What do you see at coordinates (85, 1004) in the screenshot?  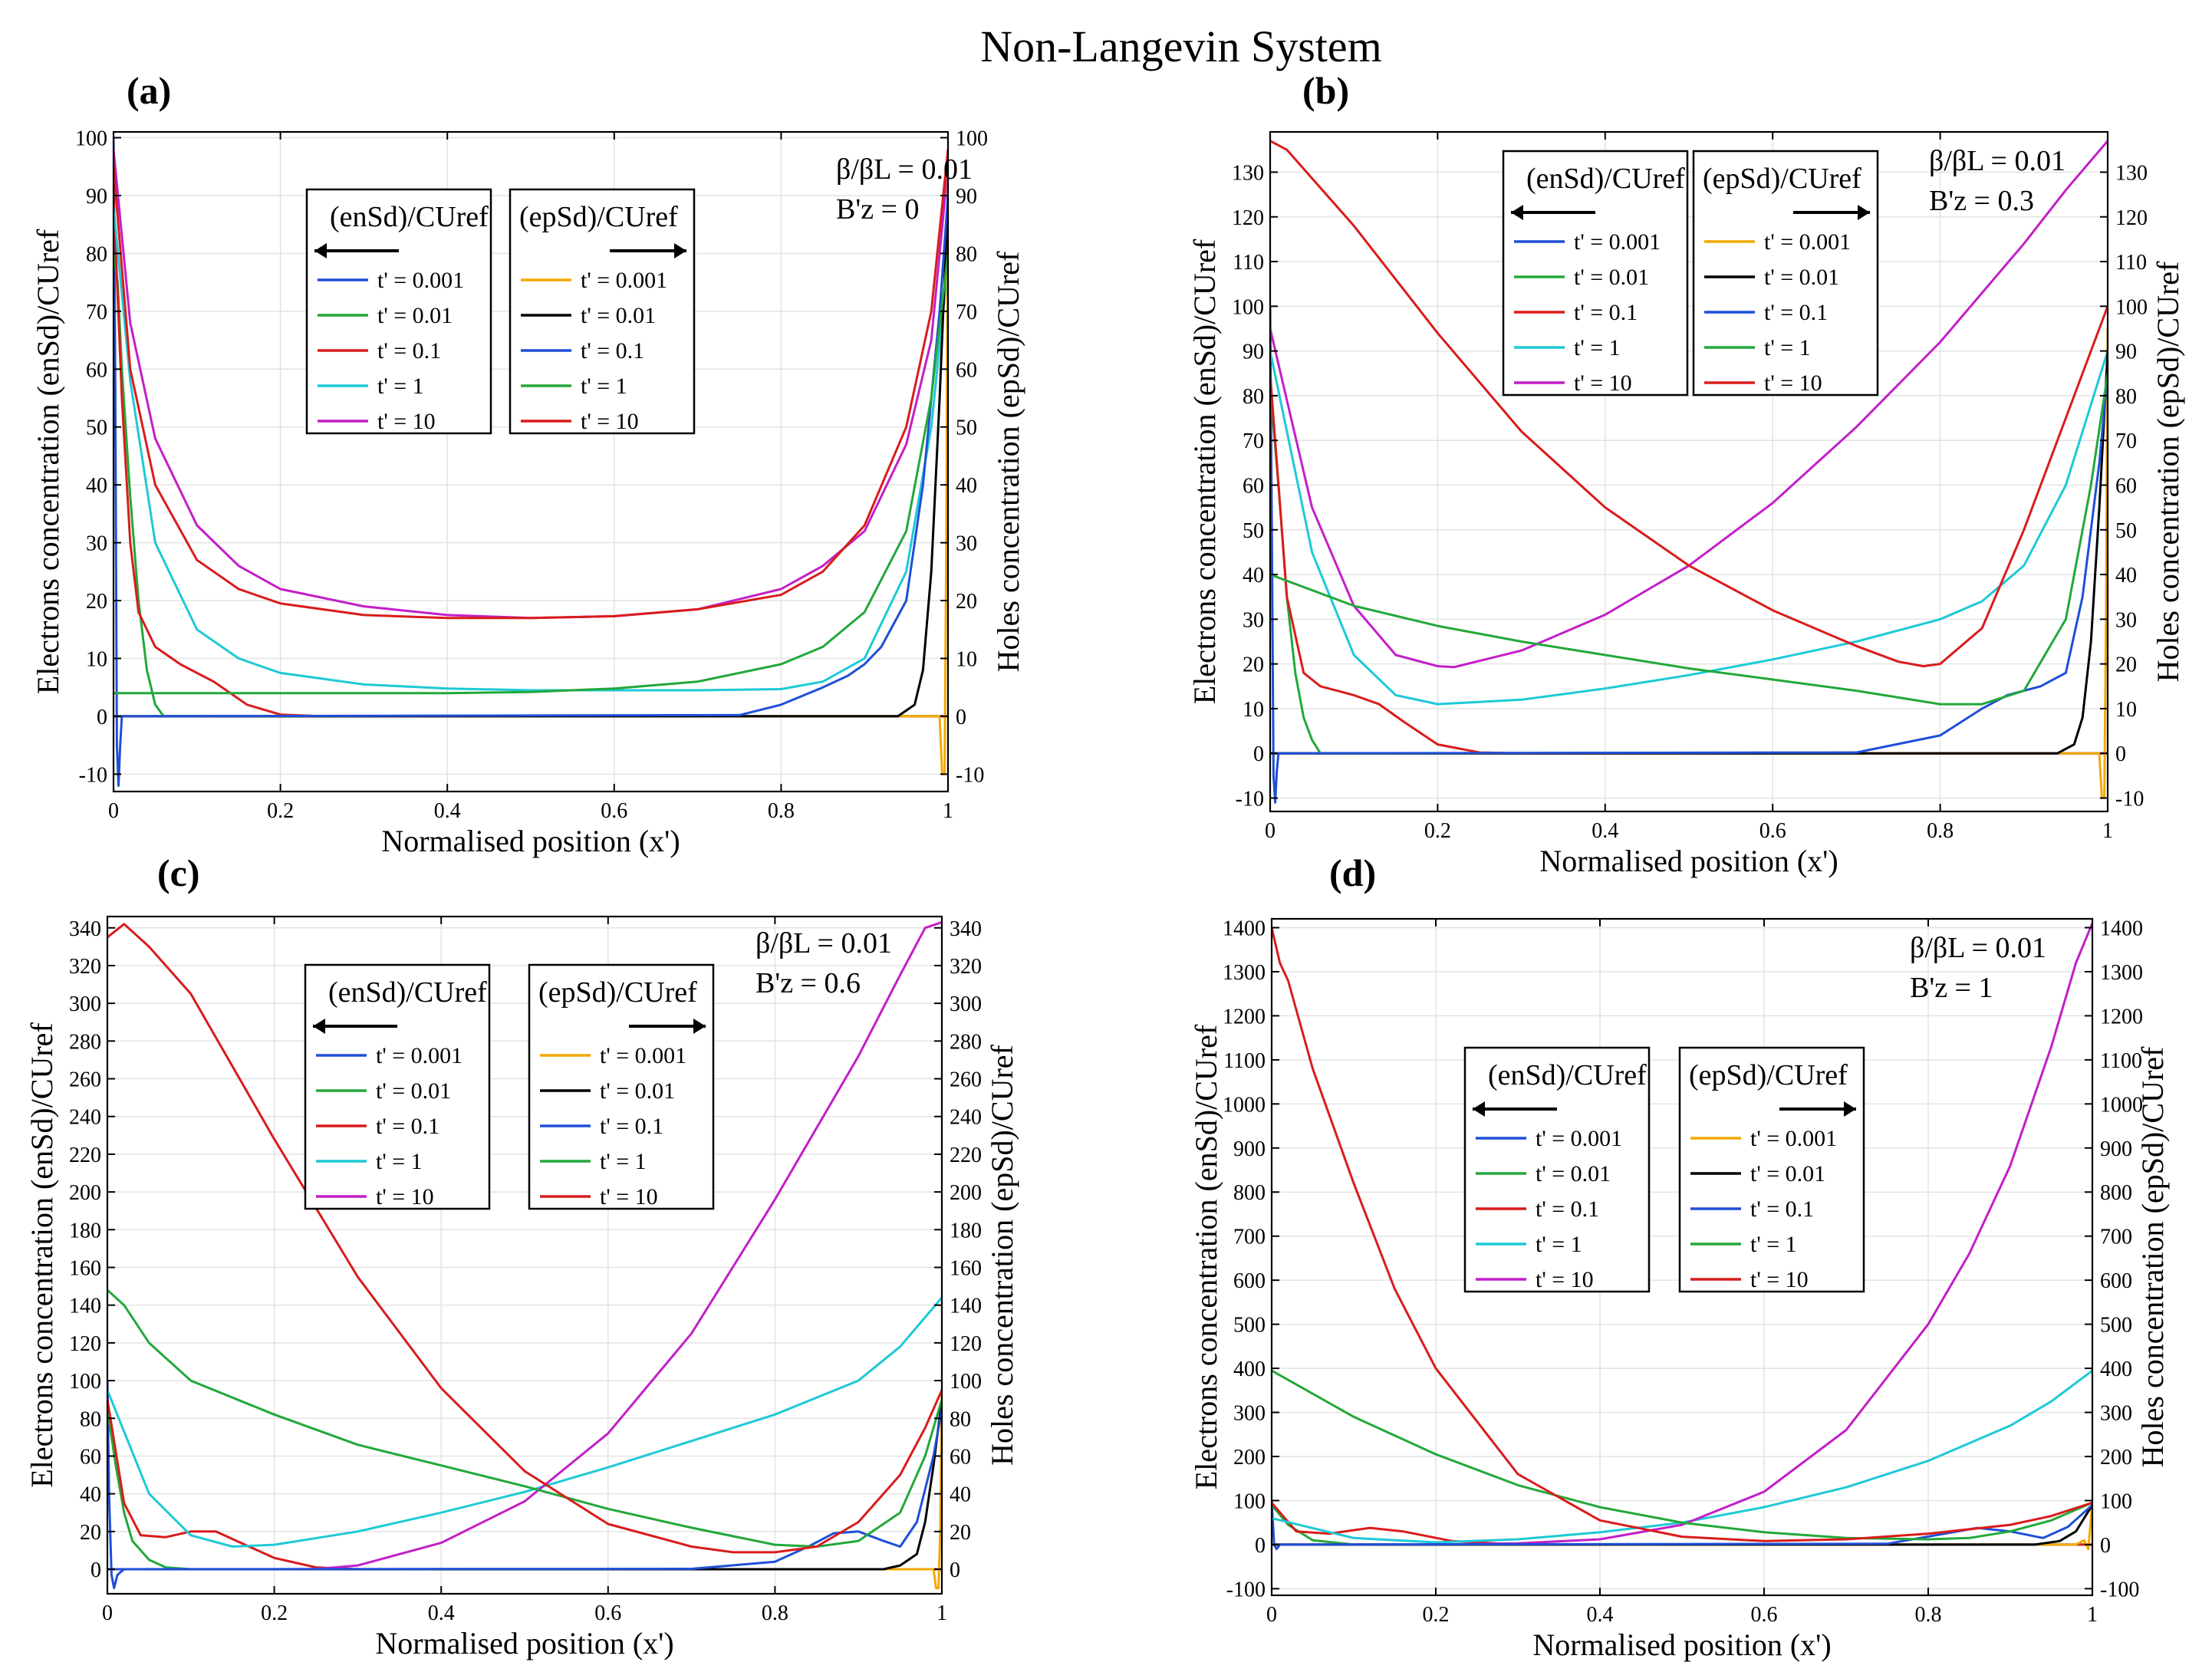 I see `y-tick-label-left: 300` at bounding box center [85, 1004].